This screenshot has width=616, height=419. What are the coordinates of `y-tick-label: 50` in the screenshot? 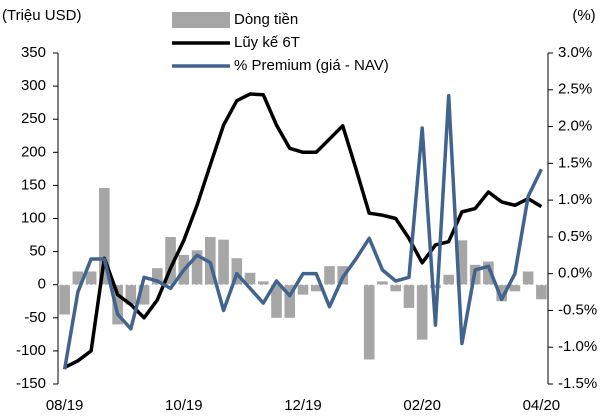 It's located at (37, 251).